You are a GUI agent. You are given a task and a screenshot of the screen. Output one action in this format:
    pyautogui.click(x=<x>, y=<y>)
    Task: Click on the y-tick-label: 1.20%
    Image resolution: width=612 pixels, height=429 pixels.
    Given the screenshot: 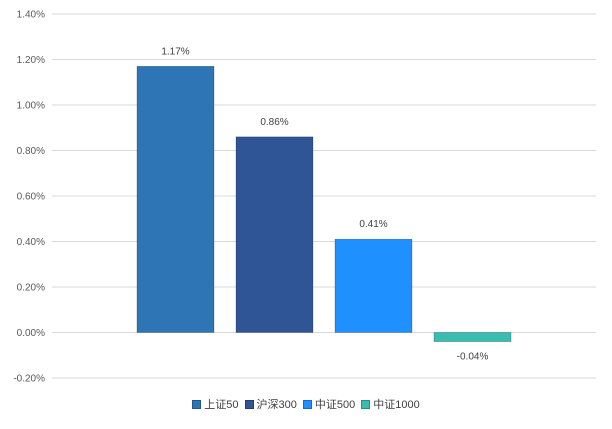 What is the action you would take?
    pyautogui.click(x=31, y=60)
    